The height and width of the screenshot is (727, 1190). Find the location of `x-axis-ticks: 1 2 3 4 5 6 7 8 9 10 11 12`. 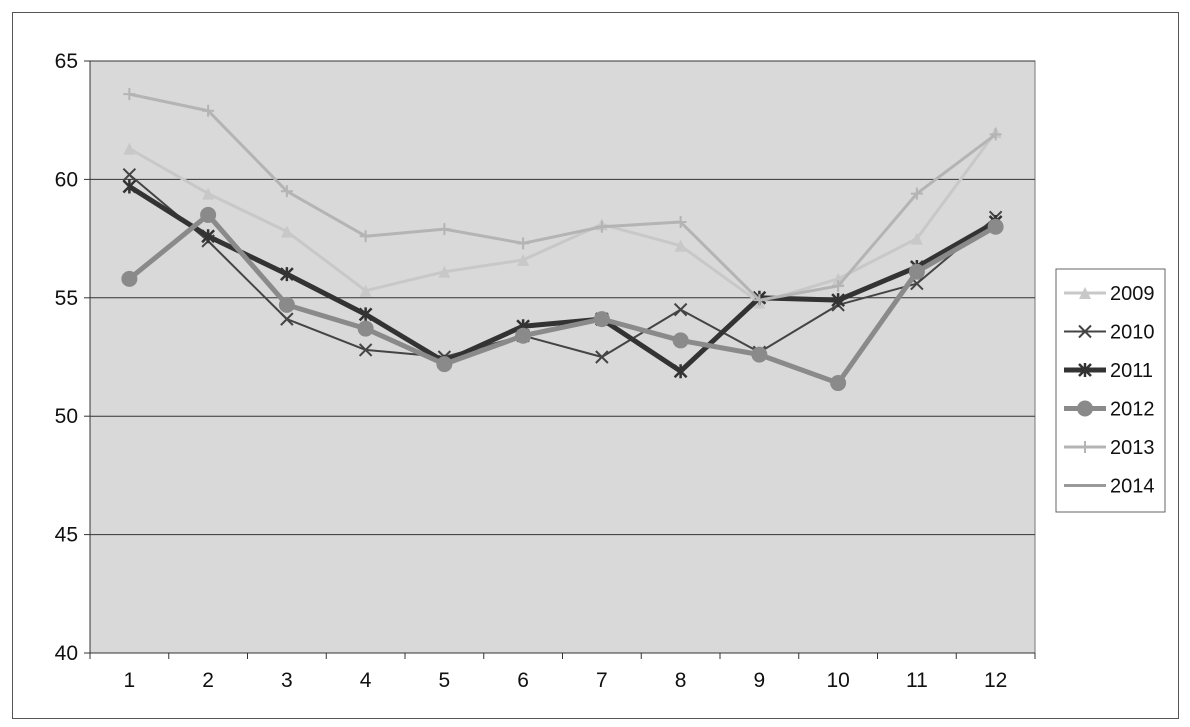

x-axis-ticks: 1 2 3 4 5 6 7 8 9 10 11 12 is located at coordinates (562, 672).